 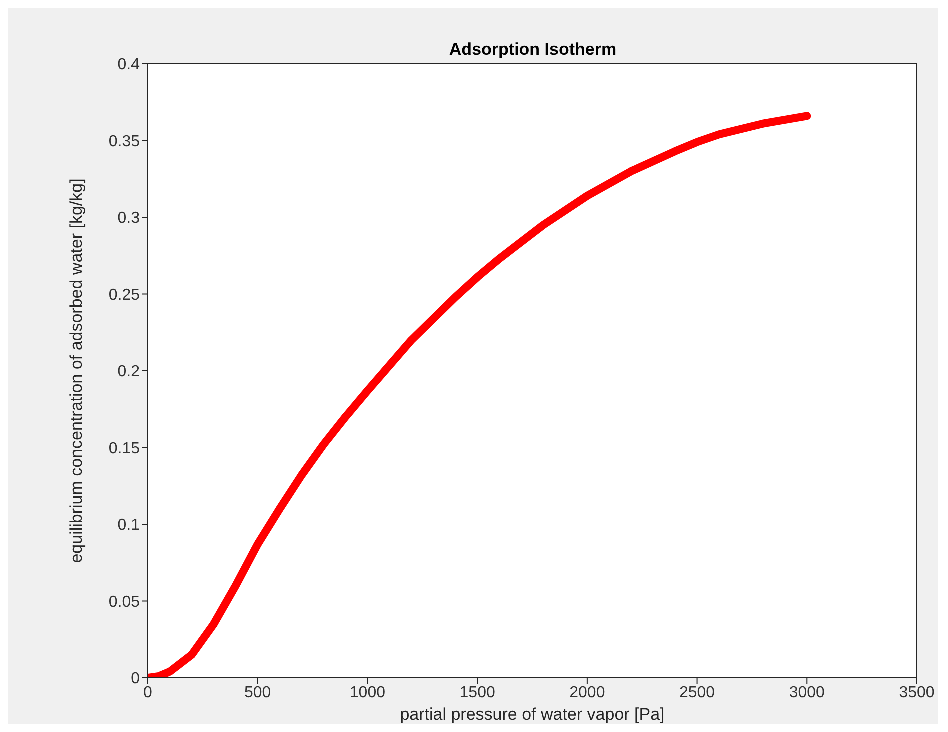 I want to click on x-axis-title: partial pressure of water vapor [Pa], so click(x=532, y=714).